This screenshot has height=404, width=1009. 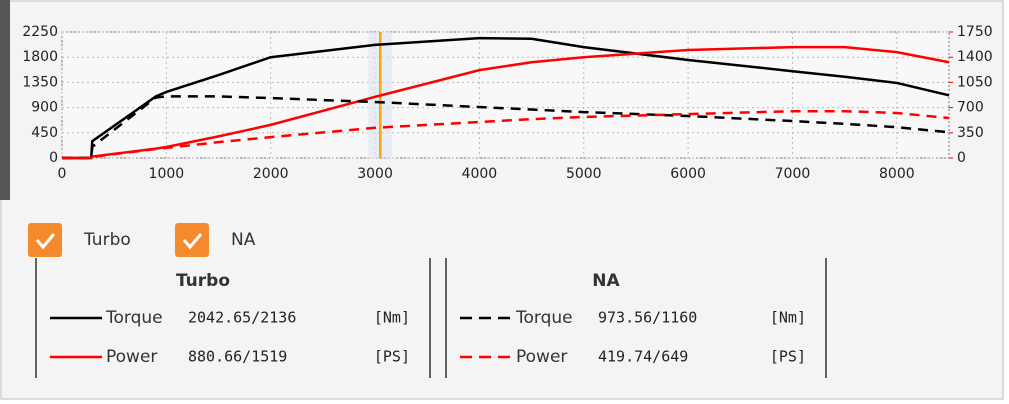 I want to click on legend-label: NA, so click(x=243, y=240).